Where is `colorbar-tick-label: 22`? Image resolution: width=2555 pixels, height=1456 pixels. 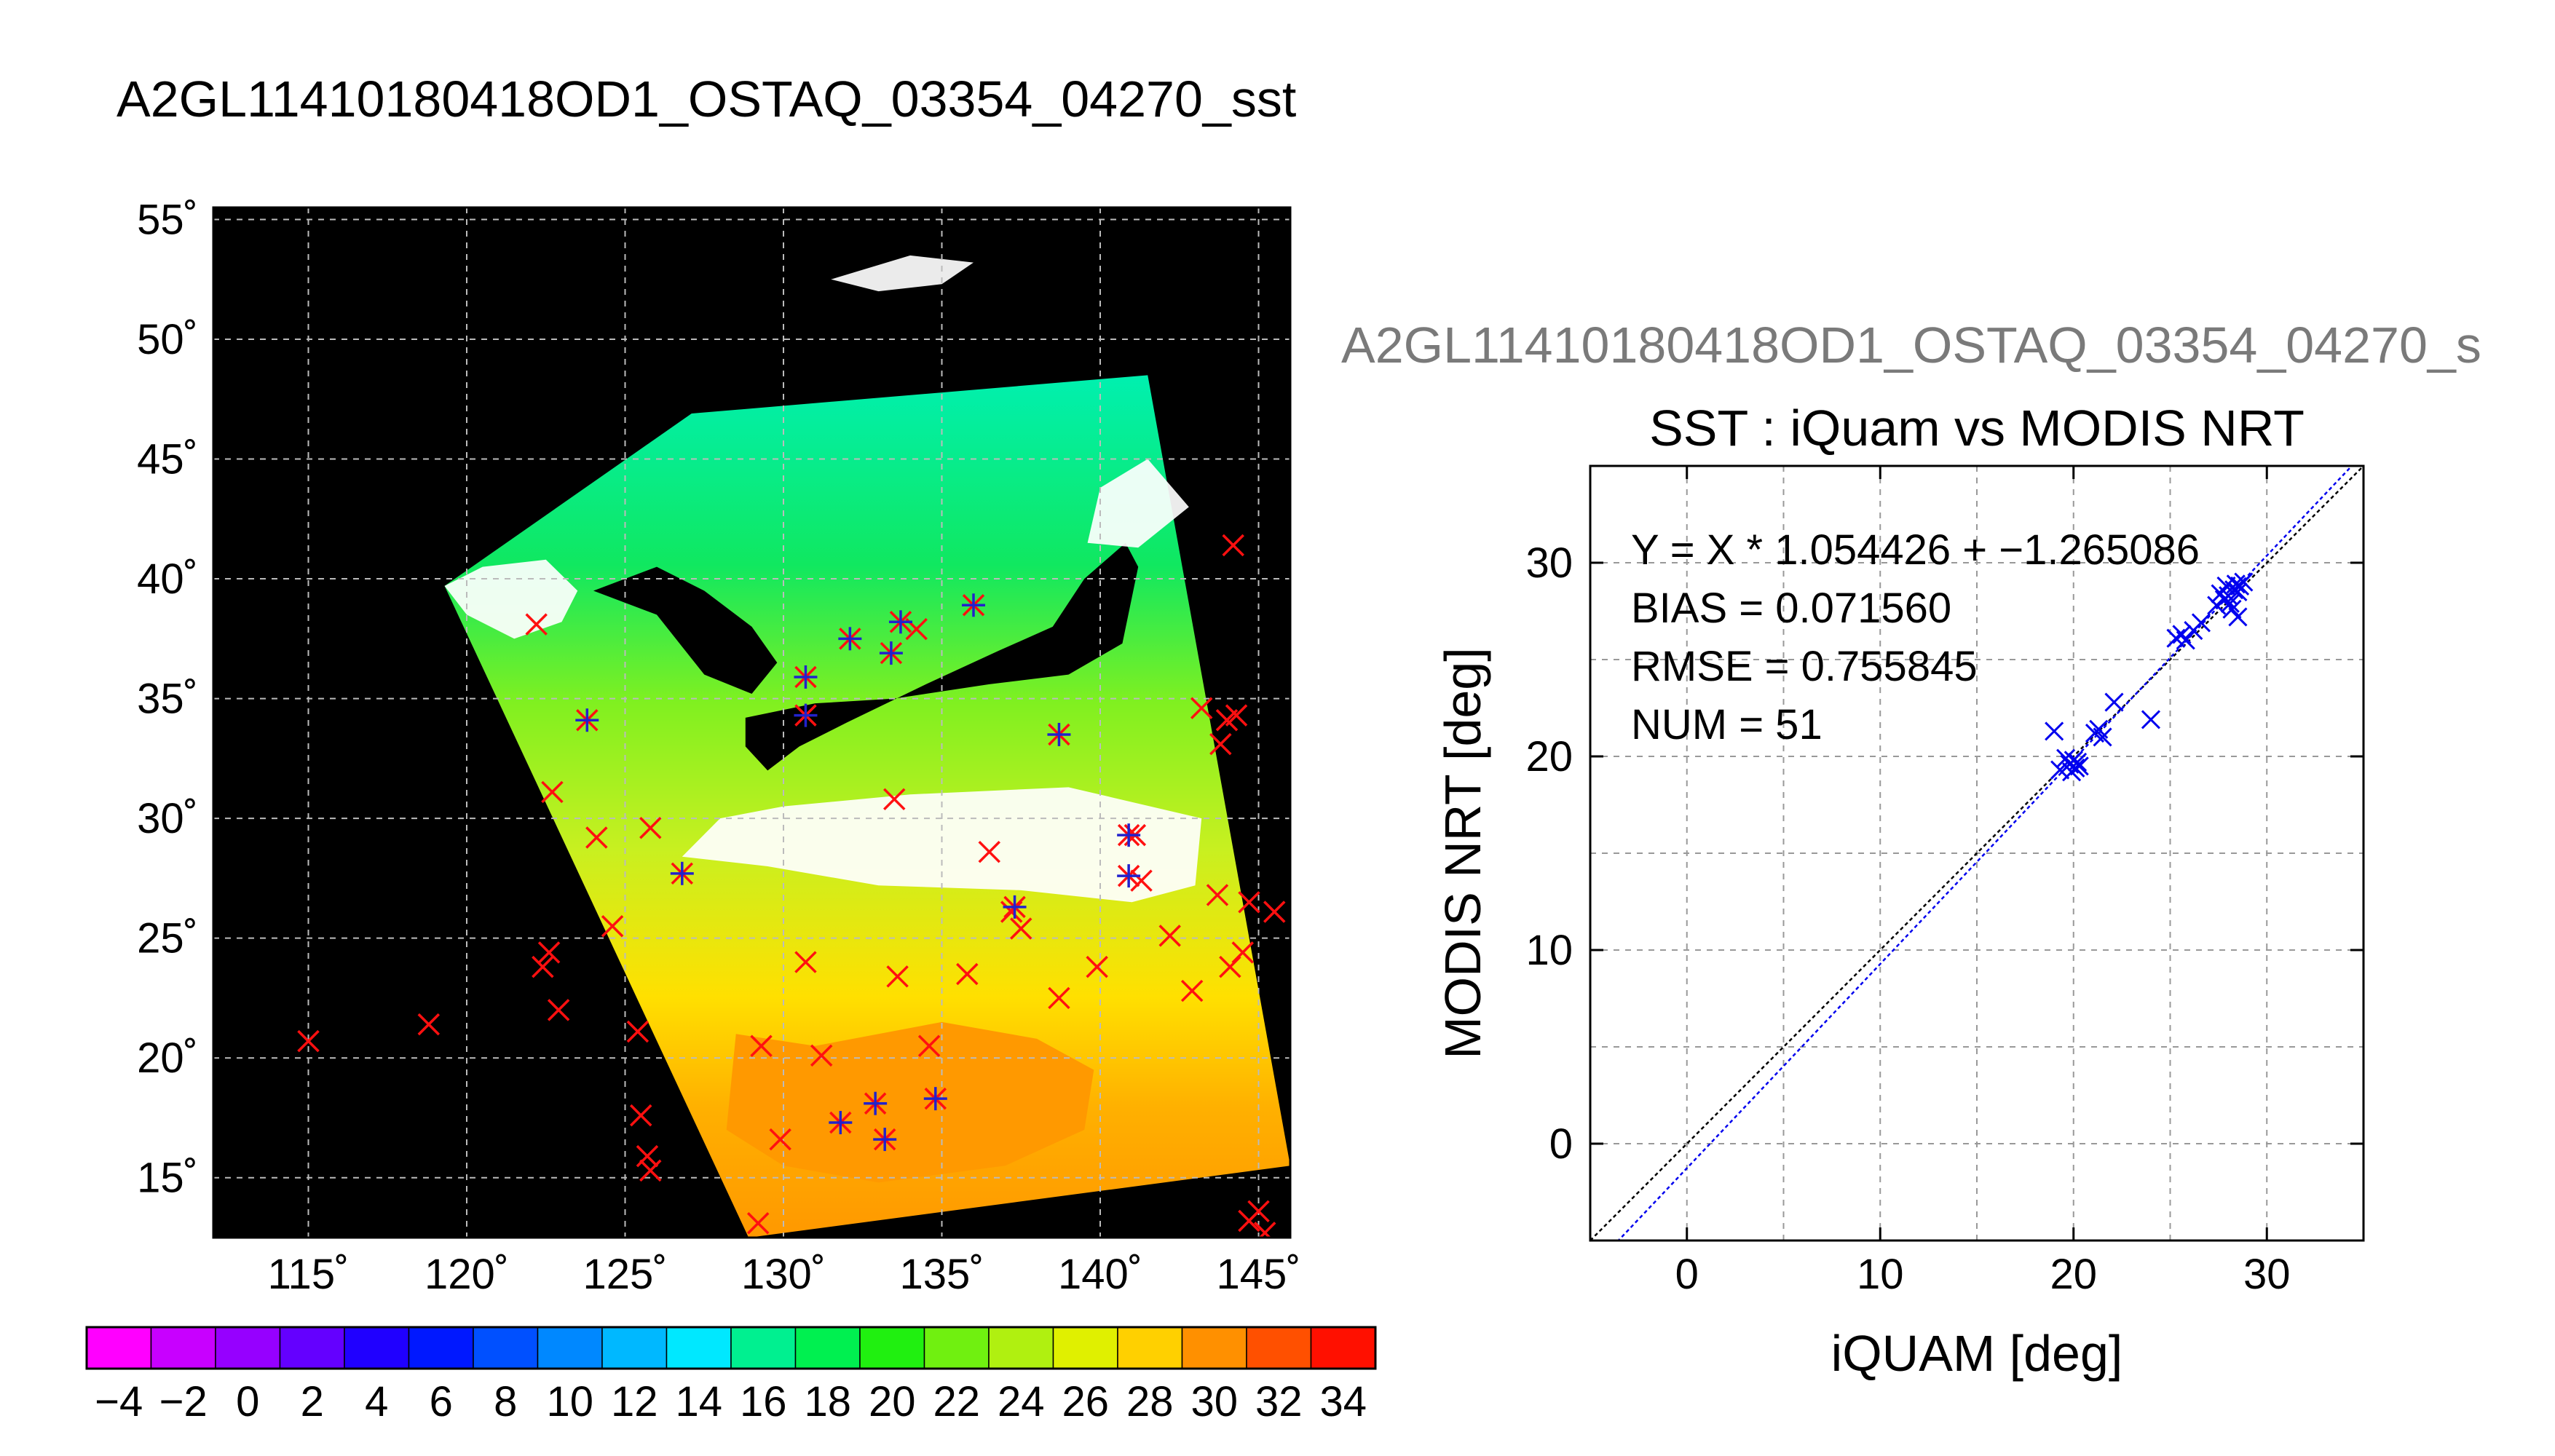
colorbar-tick-label: 22 is located at coordinates (956, 1401).